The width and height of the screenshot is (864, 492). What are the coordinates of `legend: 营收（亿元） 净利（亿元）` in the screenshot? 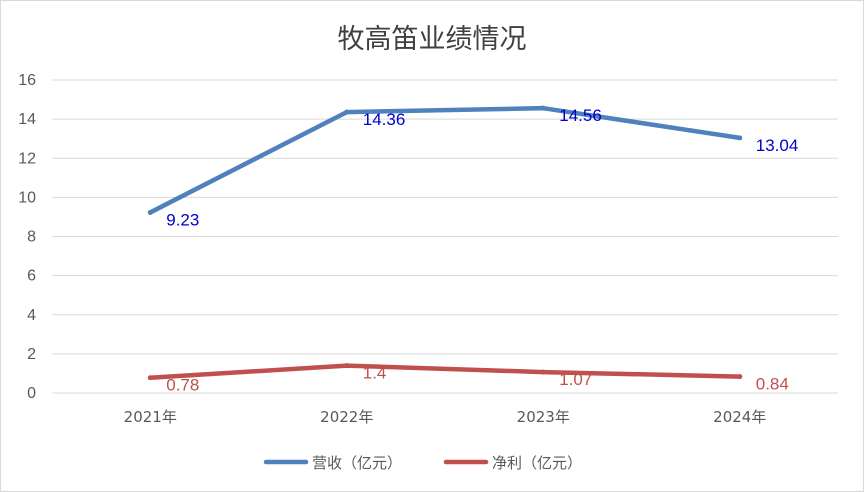 It's located at (422, 463).